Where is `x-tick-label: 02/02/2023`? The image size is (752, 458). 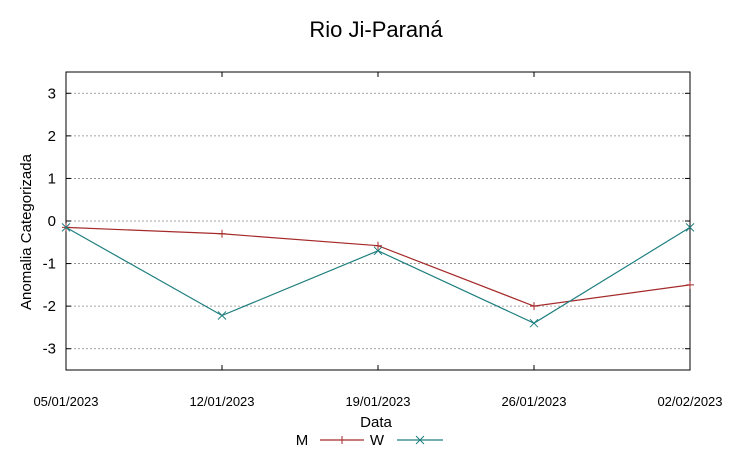
x-tick-label: 02/02/2023 is located at coordinates (689, 401).